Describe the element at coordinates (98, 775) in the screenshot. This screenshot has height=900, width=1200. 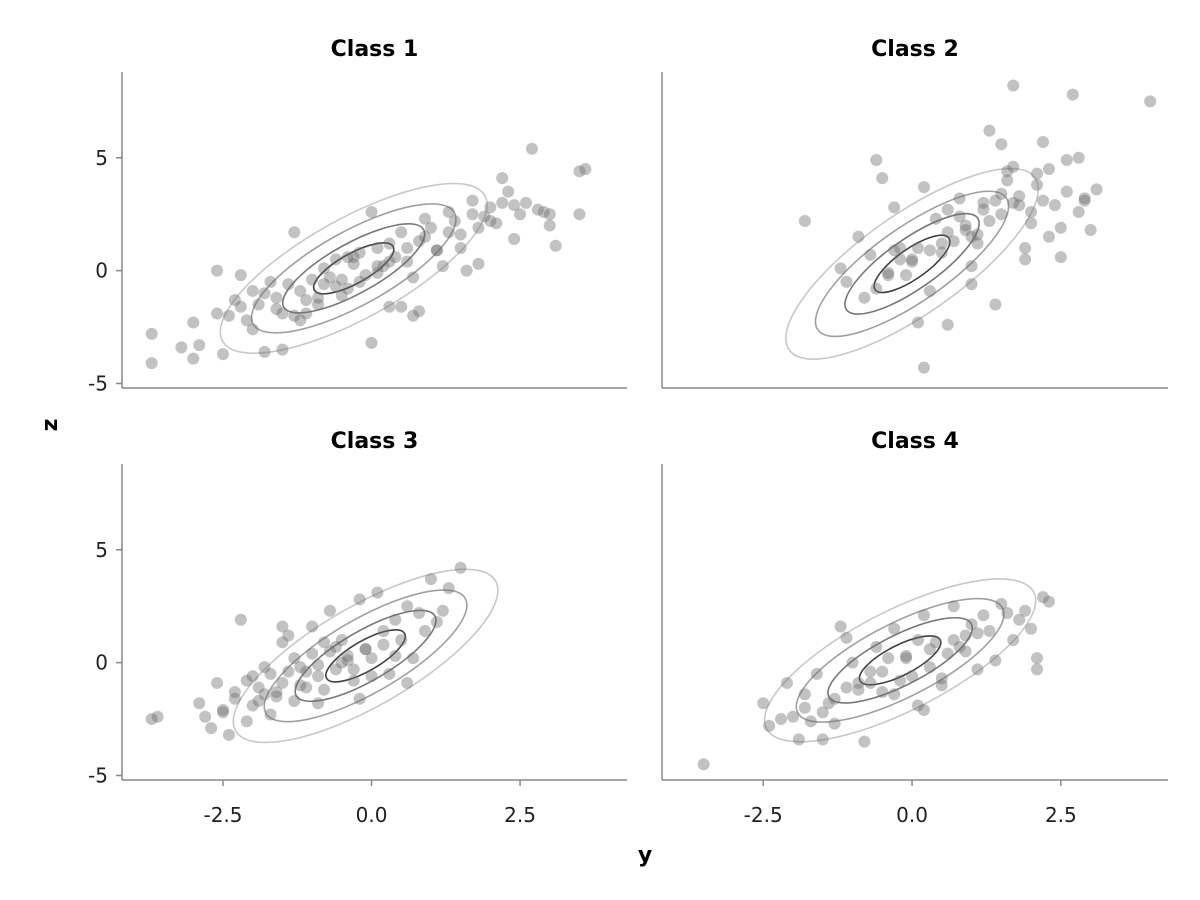
I see `y-tick-label: -5` at that location.